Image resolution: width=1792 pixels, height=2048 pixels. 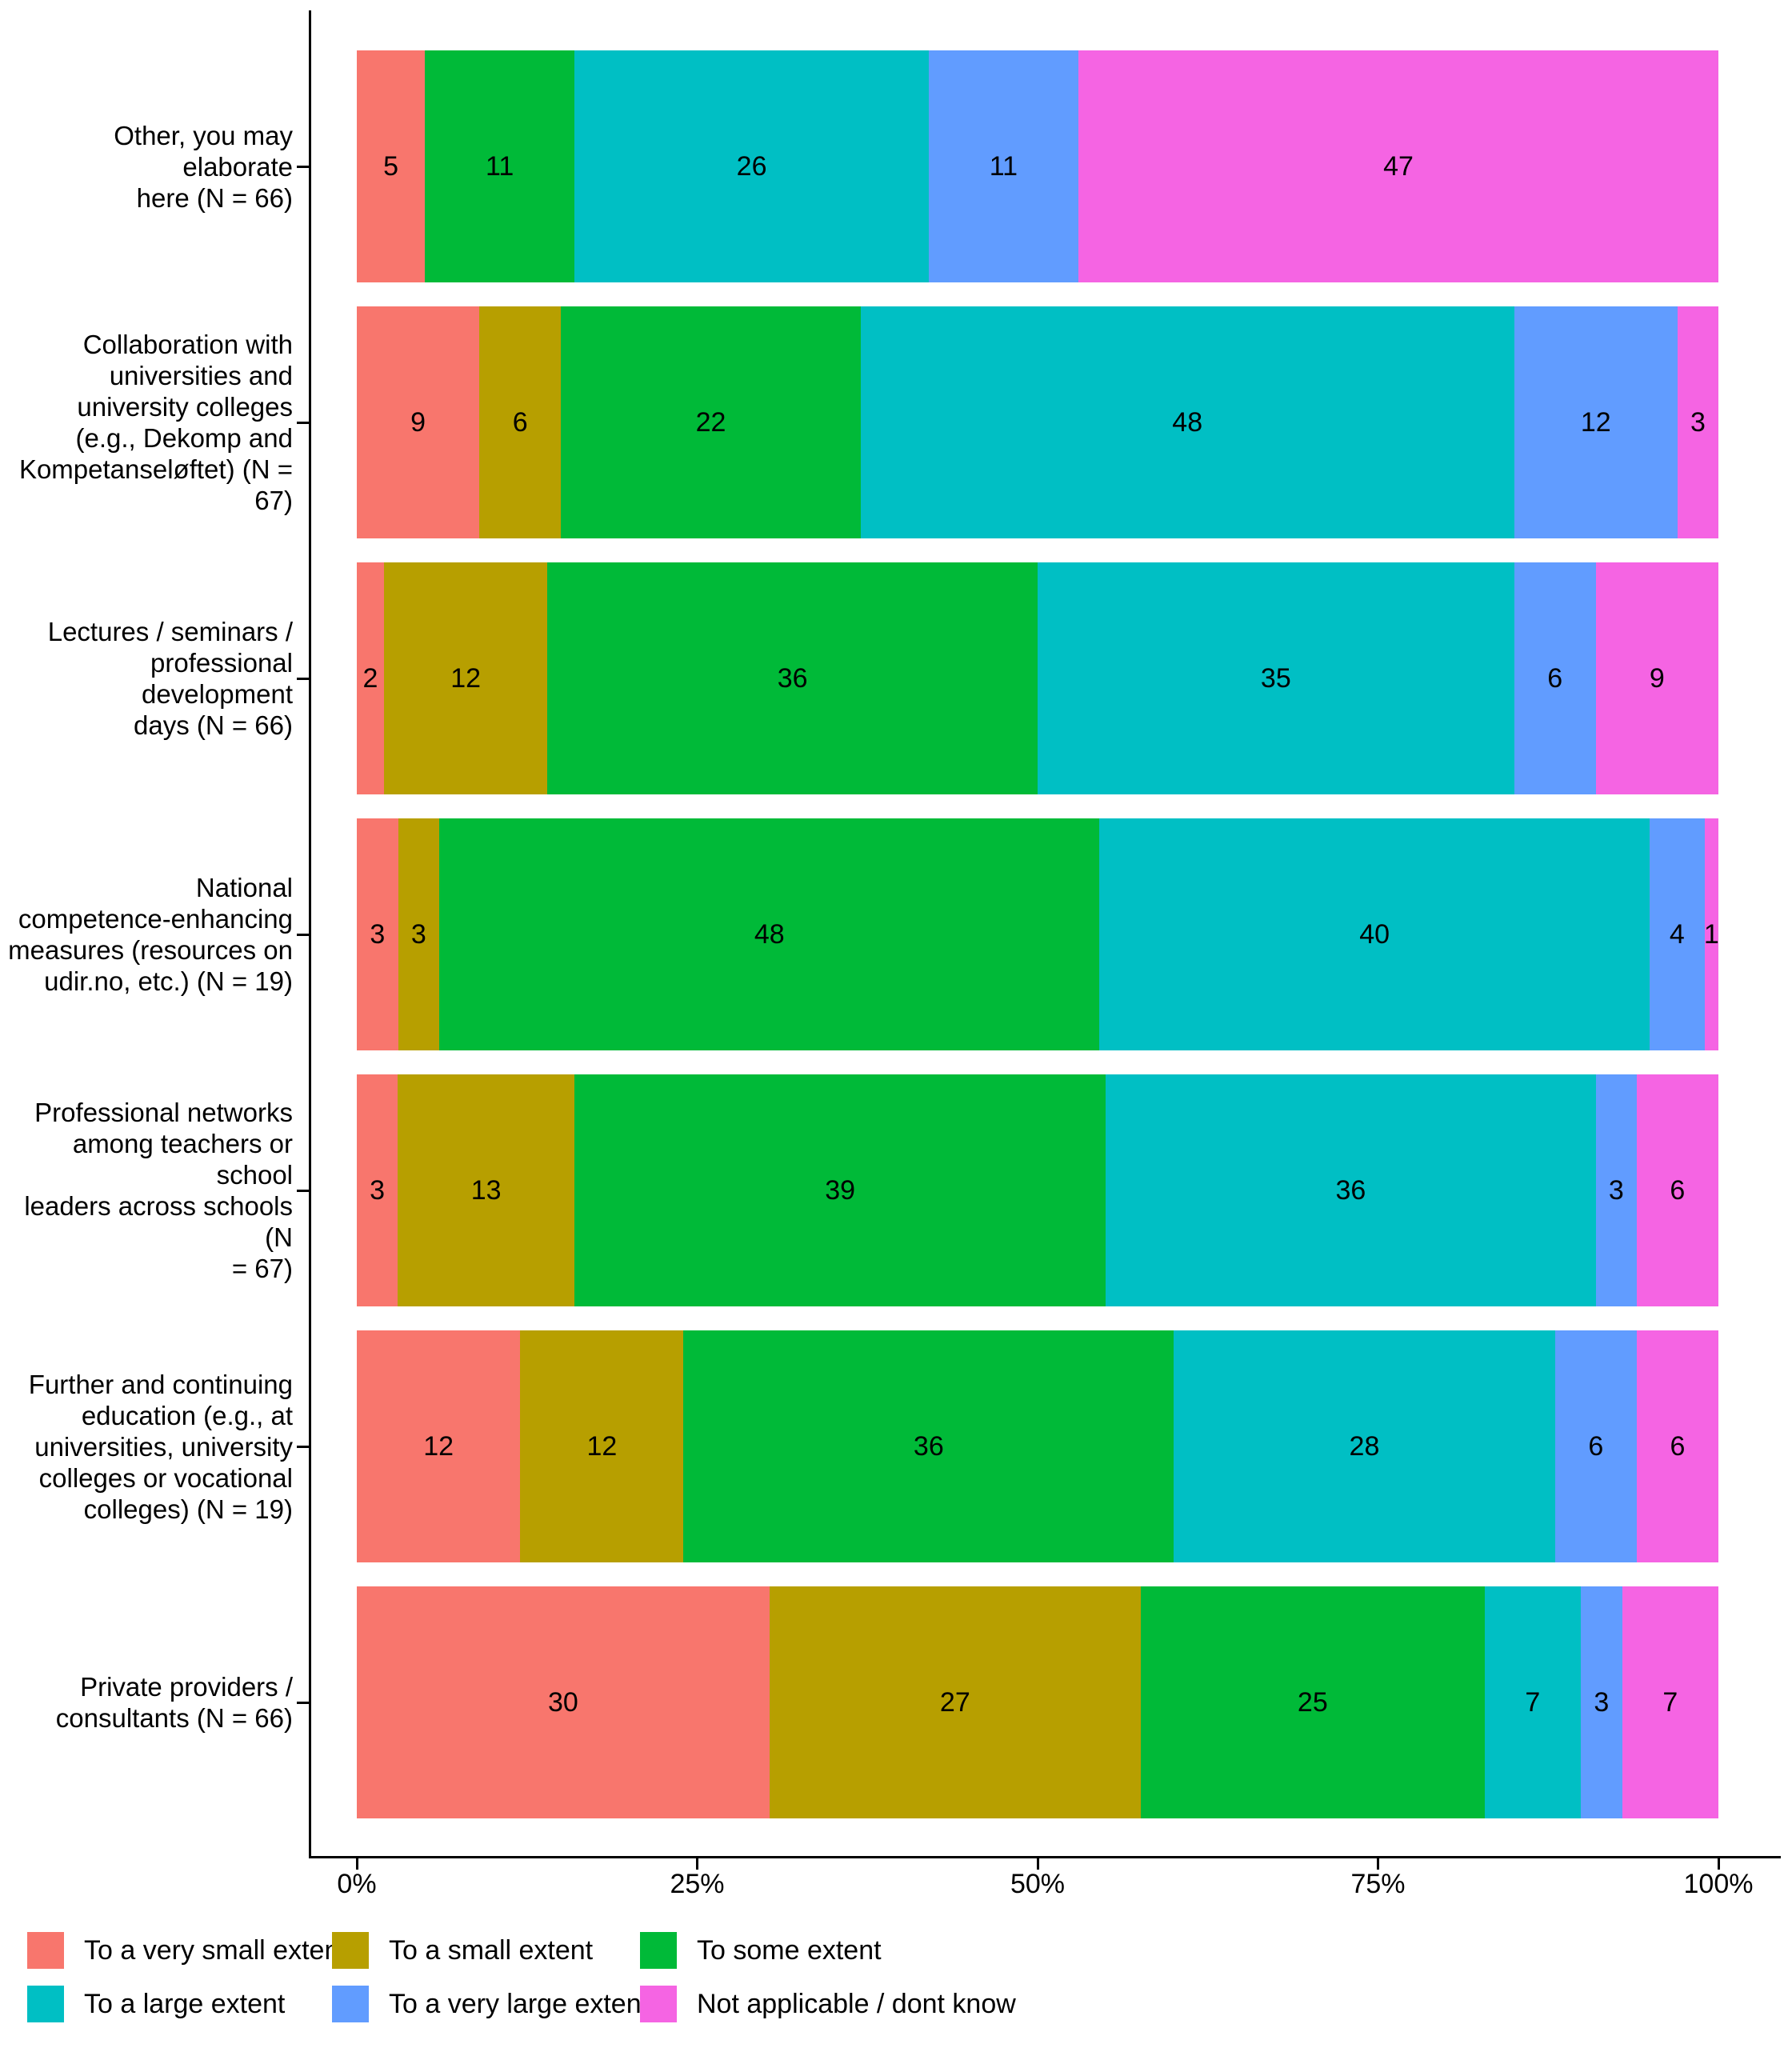 I want to click on y-axis-line, so click(x=310, y=934).